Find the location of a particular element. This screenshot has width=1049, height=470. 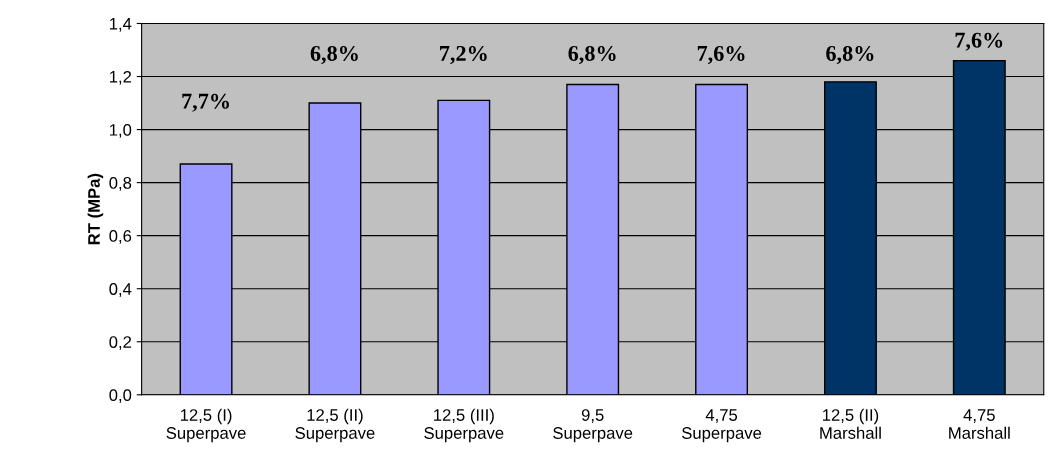

y-tick-label: 0,6 is located at coordinates (120, 237).